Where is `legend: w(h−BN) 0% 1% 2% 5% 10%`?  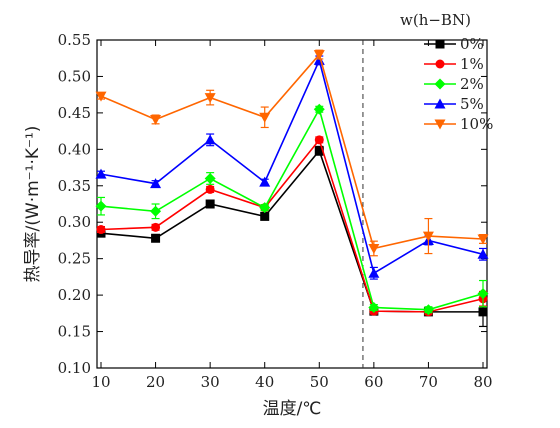
legend: w(h−BN) 0% 1% 2% 5% 10% is located at coordinates (446, 72).